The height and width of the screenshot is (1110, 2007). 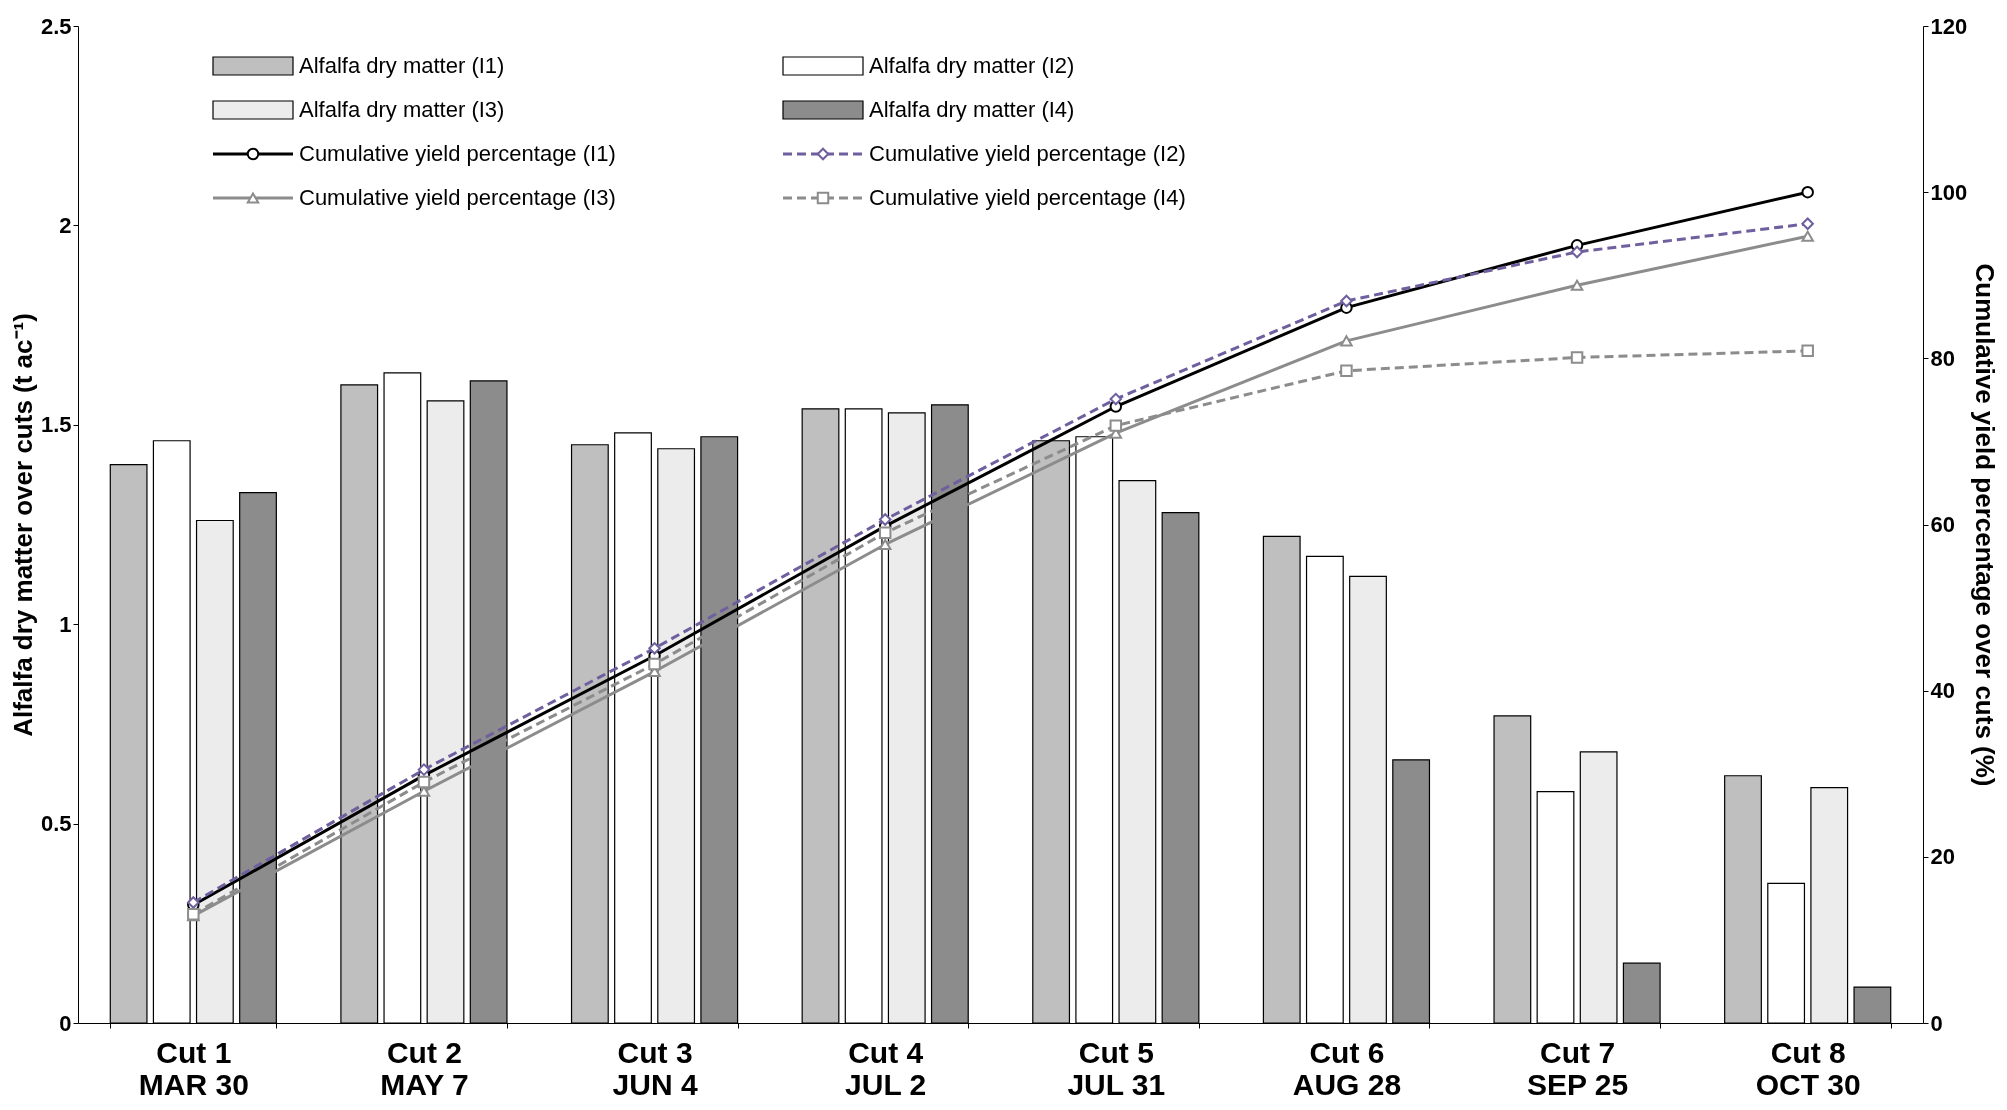 I want to click on y-tick-label: 1, so click(x=65, y=624).